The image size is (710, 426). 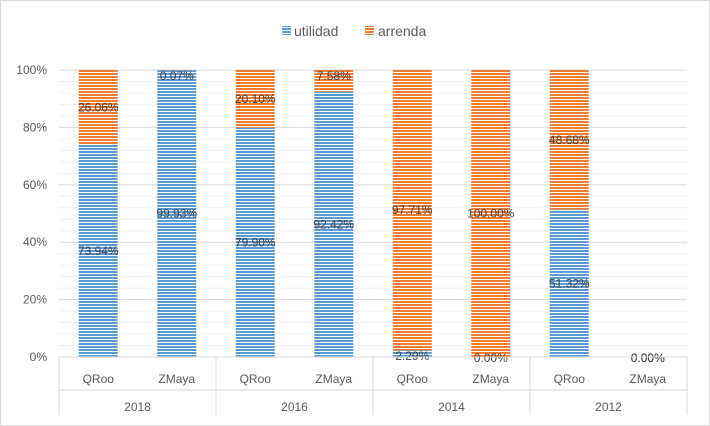 I want to click on data-label-arrenda: 7.58%, so click(x=334, y=76).